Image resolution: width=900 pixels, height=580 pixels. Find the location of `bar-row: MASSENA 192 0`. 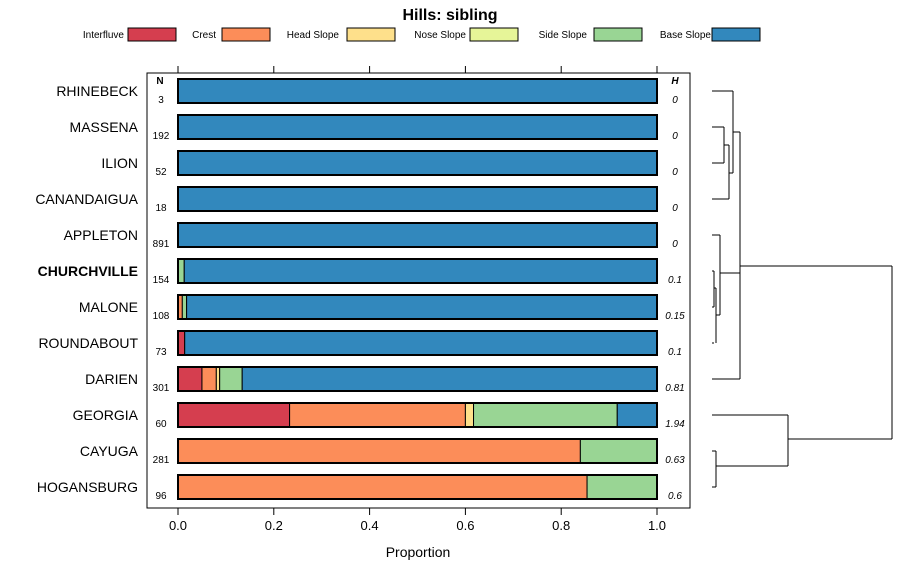

bar-row: MASSENA 192 0 is located at coordinates (374, 128).